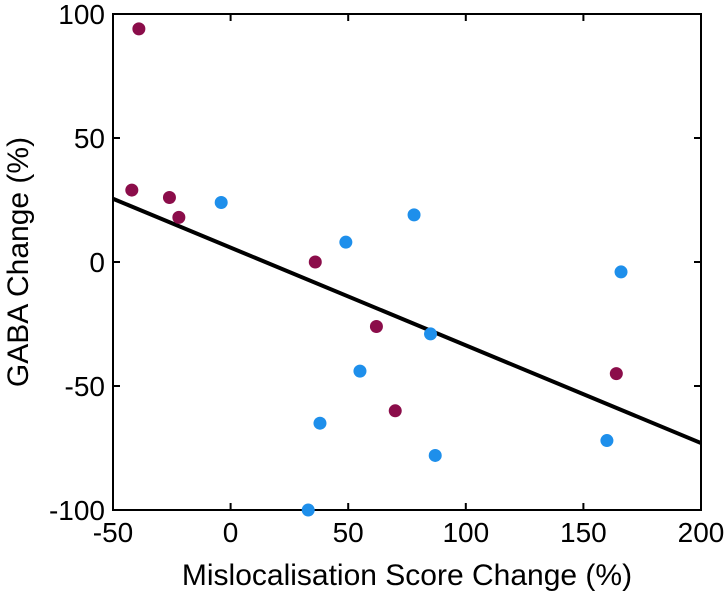 This screenshot has width=728, height=591. I want to click on y-tick-label: 50, so click(89, 138).